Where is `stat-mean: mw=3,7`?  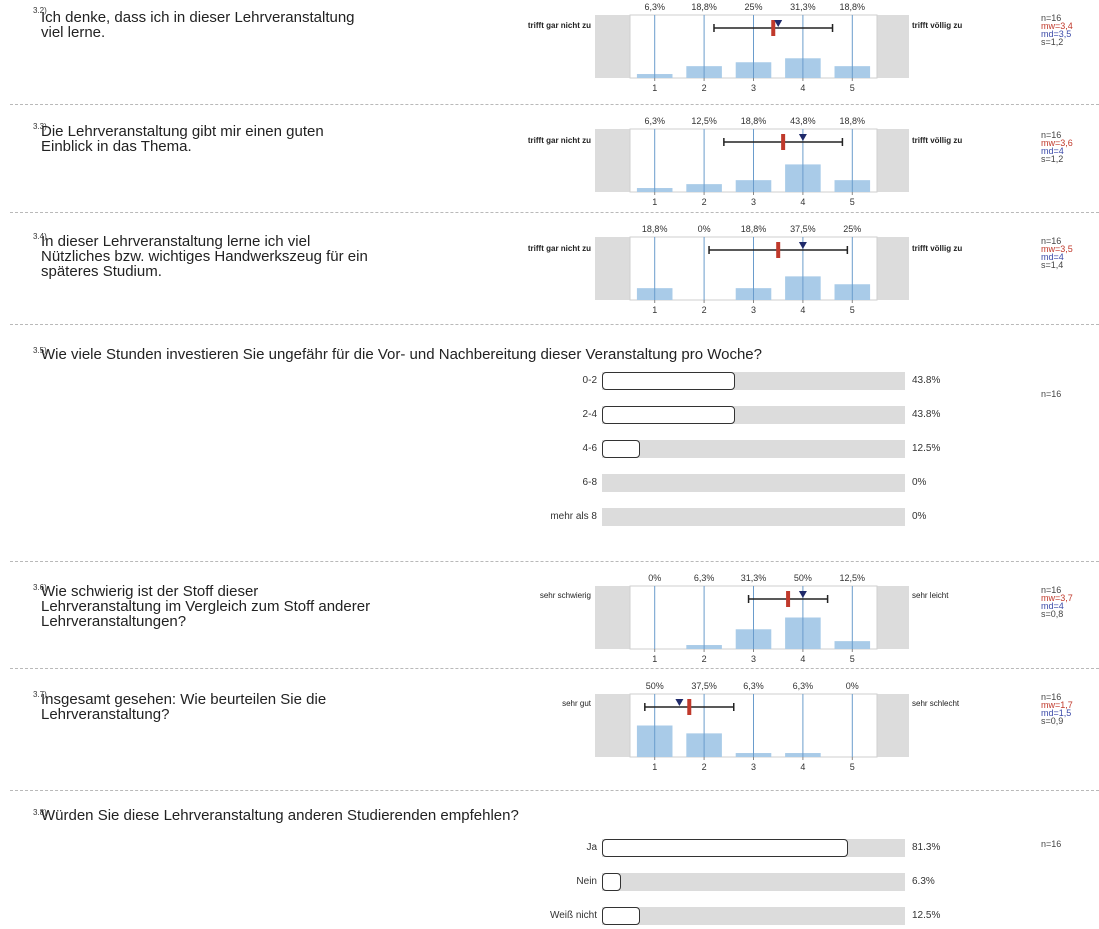 stat-mean: mw=3,7 is located at coordinates (1057, 598).